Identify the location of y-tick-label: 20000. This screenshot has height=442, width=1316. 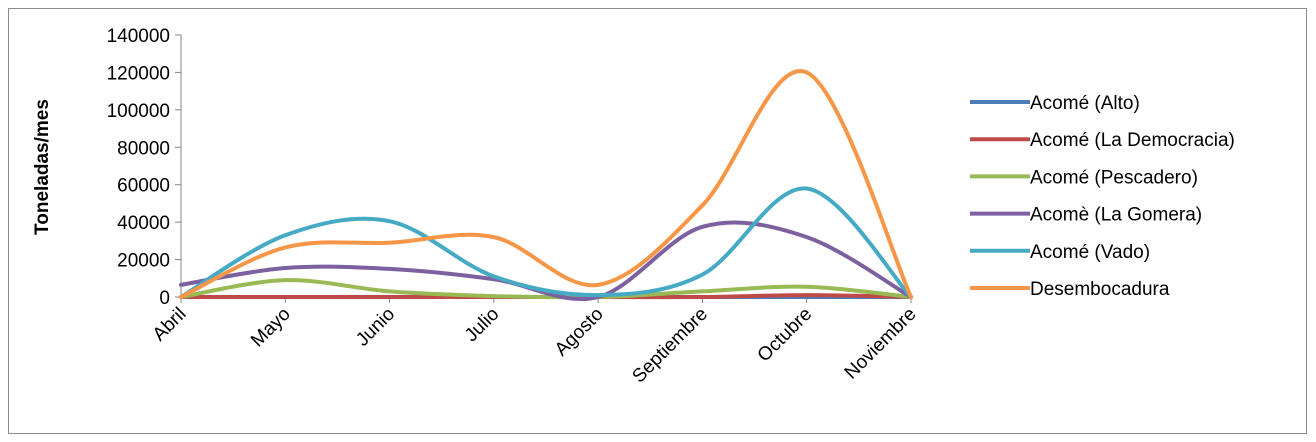
(143, 261).